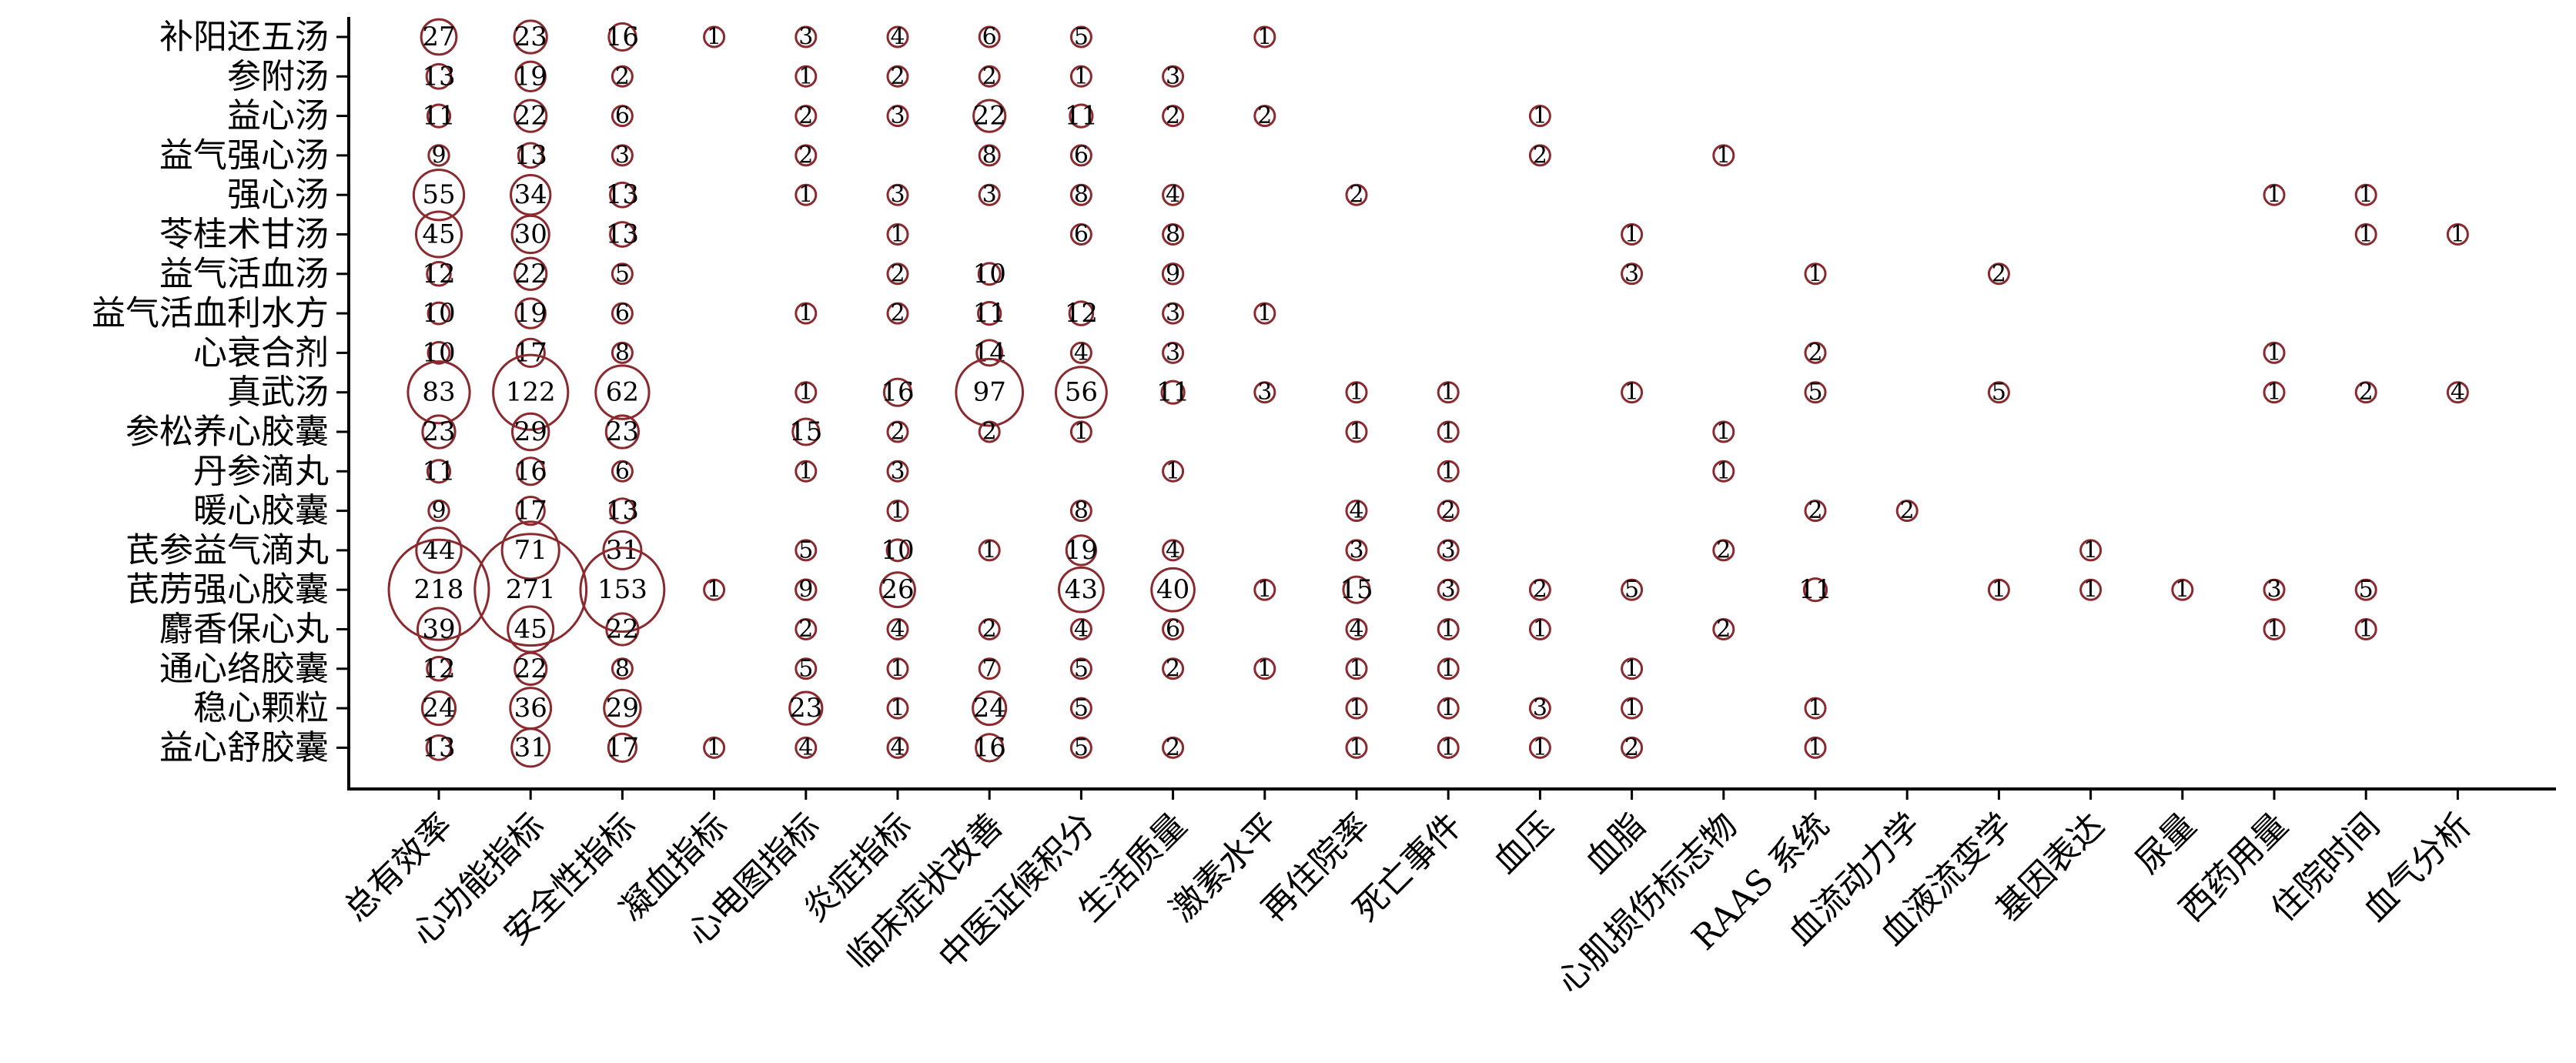 The image size is (2576, 1063). What do you see at coordinates (244, 234) in the screenshot?
I see `y-tick-label: 苓桂术甘汤` at bounding box center [244, 234].